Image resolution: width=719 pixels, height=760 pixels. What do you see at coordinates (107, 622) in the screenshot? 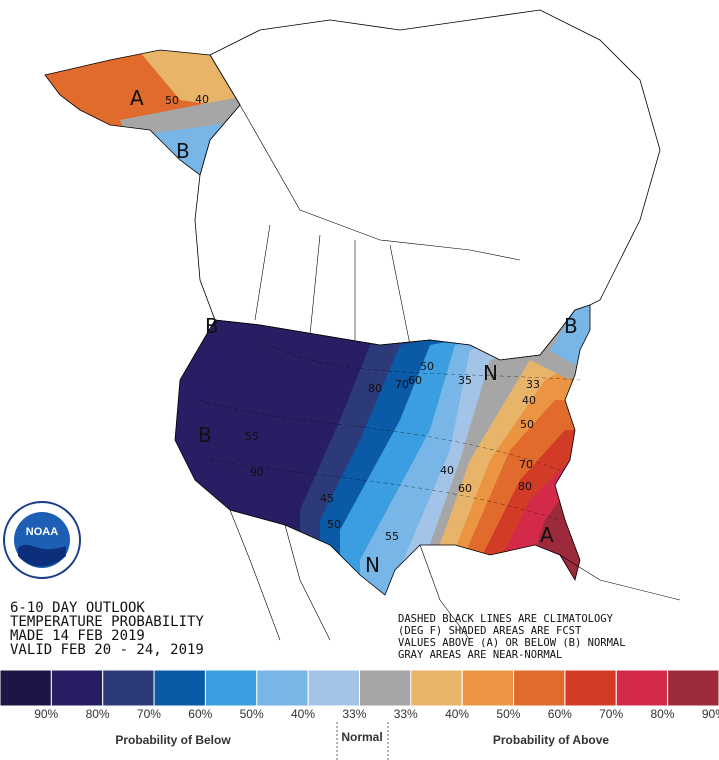
I see `outlook-line: TEMPERATURE PROBABILITY` at bounding box center [107, 622].